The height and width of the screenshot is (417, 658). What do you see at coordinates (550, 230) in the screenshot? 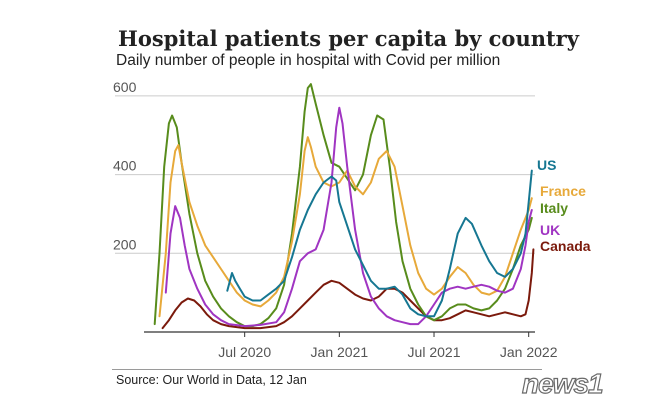
I see `legend-label-uk: UK` at bounding box center [550, 230].